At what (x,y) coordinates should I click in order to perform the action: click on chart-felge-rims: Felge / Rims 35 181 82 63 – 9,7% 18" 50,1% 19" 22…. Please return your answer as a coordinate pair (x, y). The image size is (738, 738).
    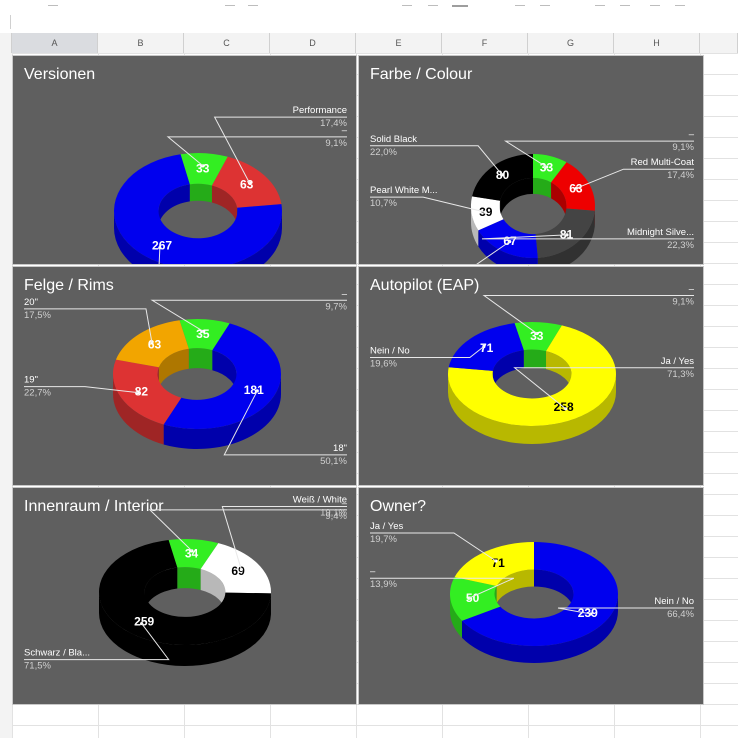
    Looking at the image, I should click on (184, 376).